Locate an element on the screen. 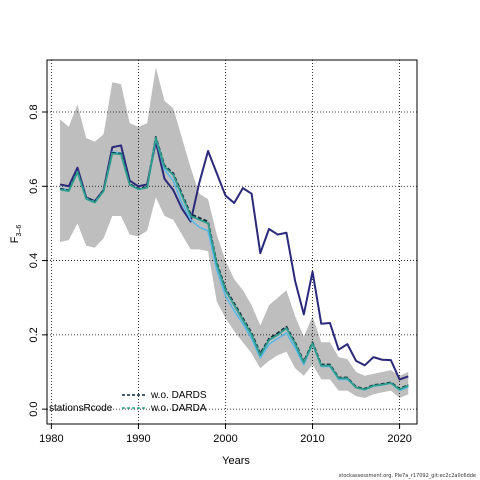 This screenshot has width=480, height=480. y-tick-label-0-2: 0.2 is located at coordinates (34, 334).